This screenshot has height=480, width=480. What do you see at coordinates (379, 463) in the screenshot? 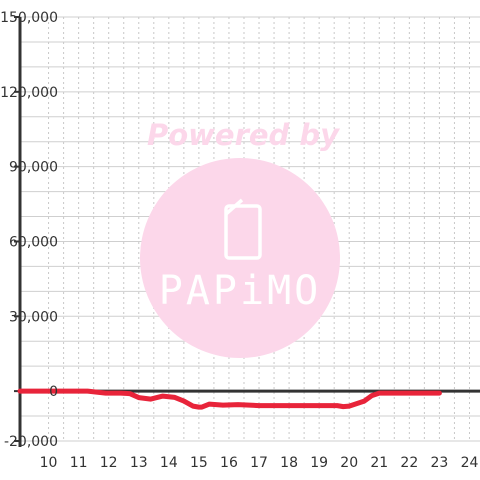
I see `x-tick-label: 21` at bounding box center [379, 463].